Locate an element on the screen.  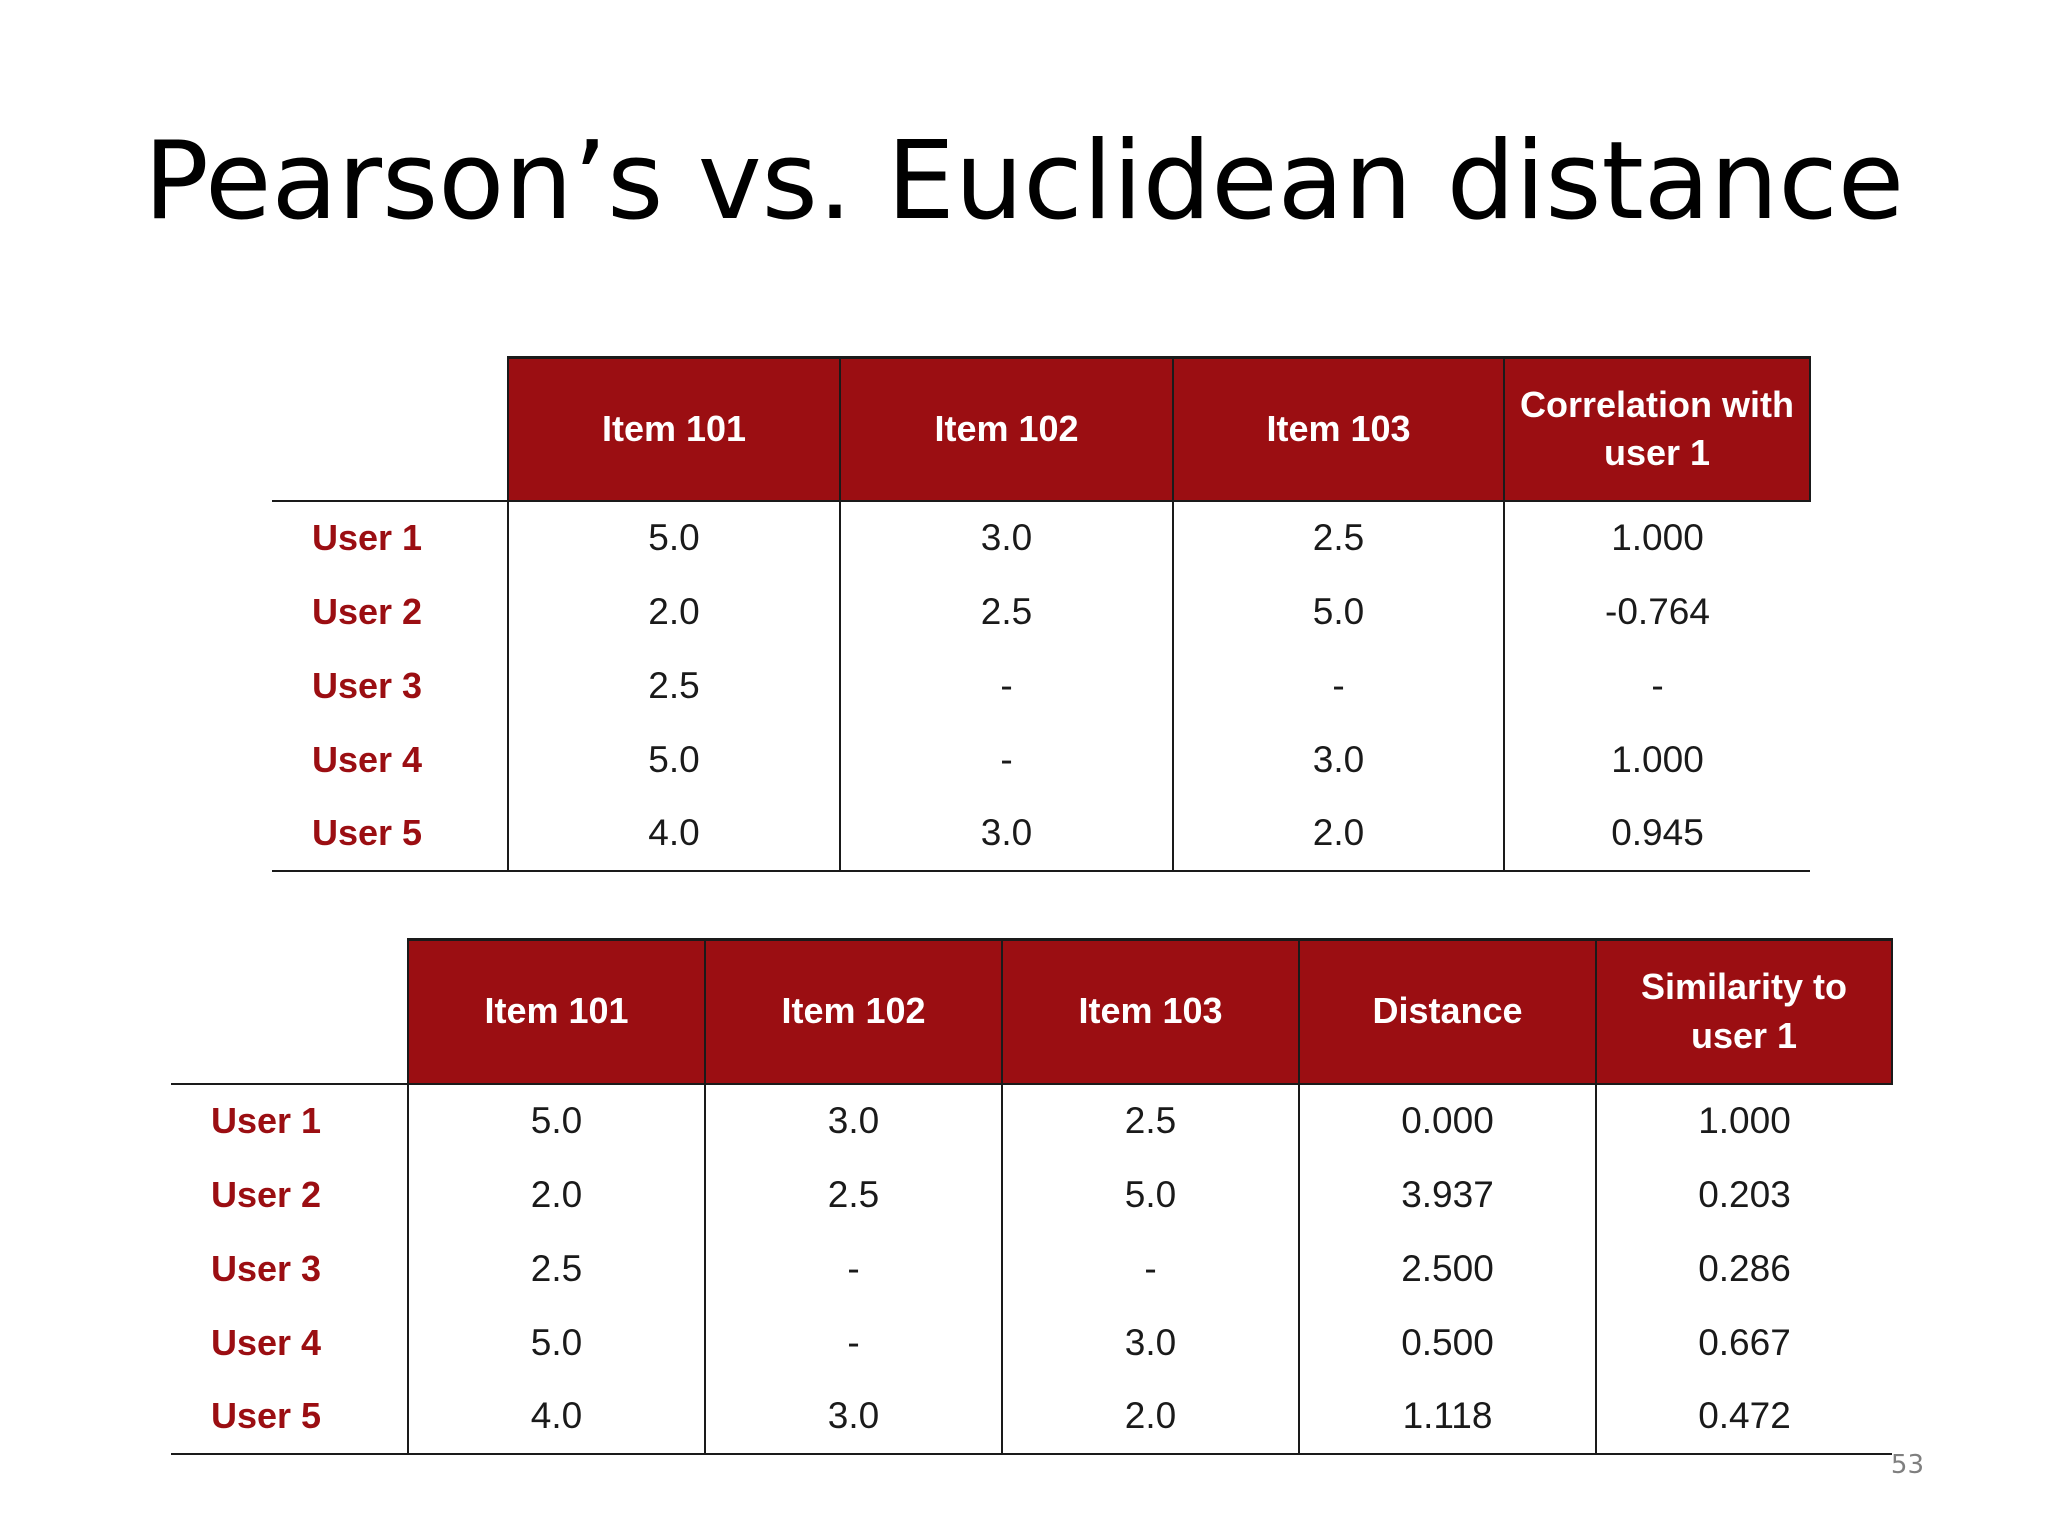
table-row: User 2 2.0 2.5 5.0 3.937 0.203 is located at coordinates (1031, 1194).